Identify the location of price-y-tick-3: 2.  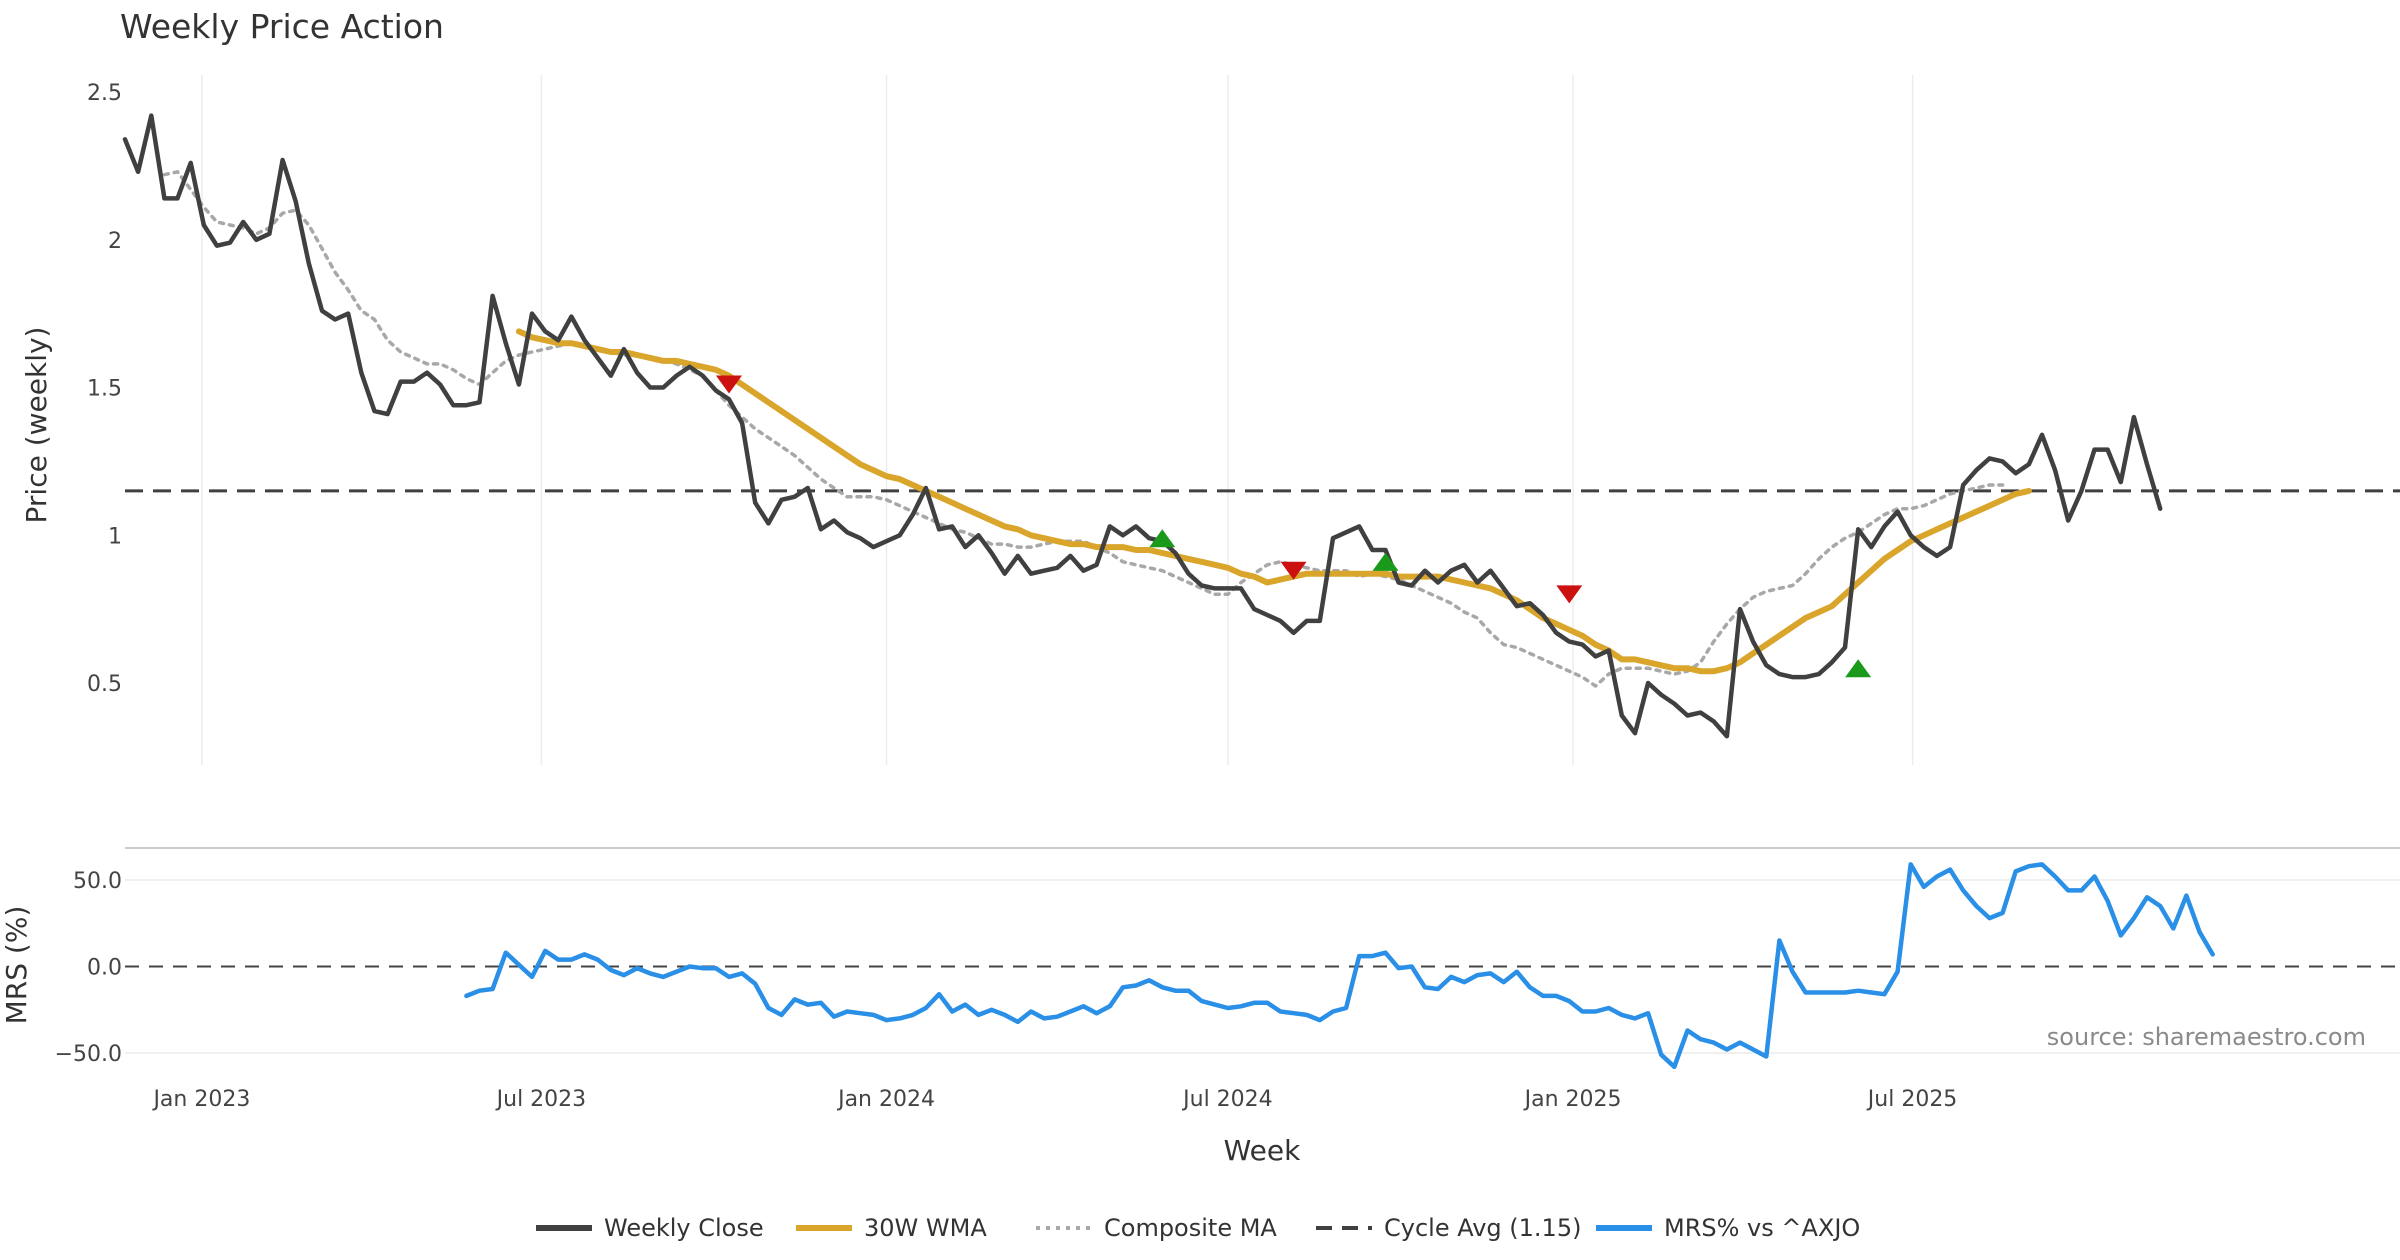
(115, 241).